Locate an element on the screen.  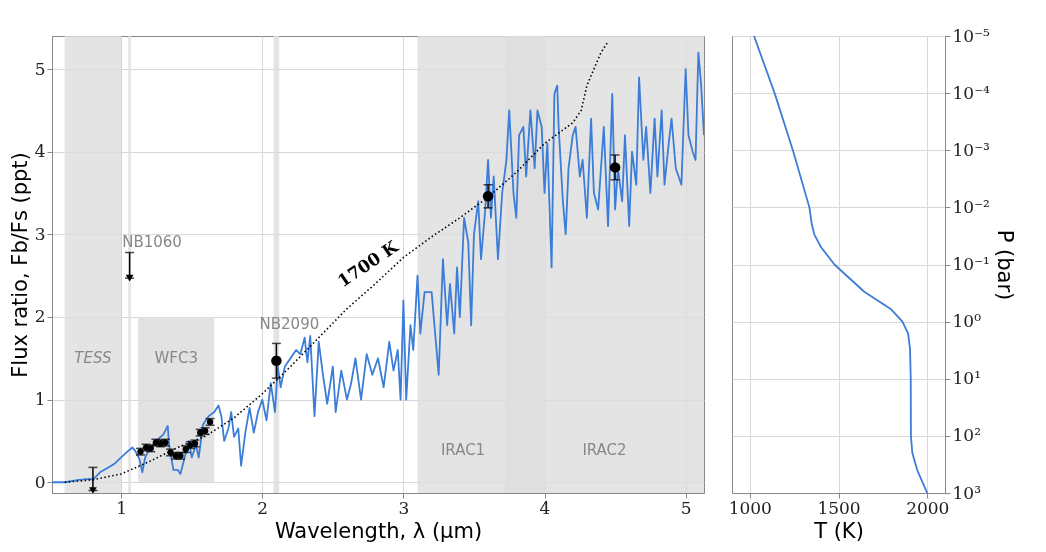
series-label: WFC3 is located at coordinates (176, 358).